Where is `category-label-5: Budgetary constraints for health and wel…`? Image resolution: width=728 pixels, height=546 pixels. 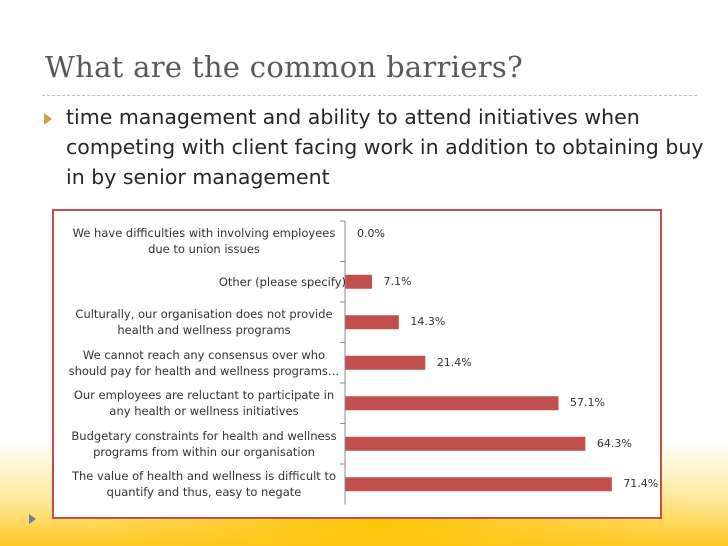
category-label-5: Budgetary constraints for health and wel… is located at coordinates (204, 444).